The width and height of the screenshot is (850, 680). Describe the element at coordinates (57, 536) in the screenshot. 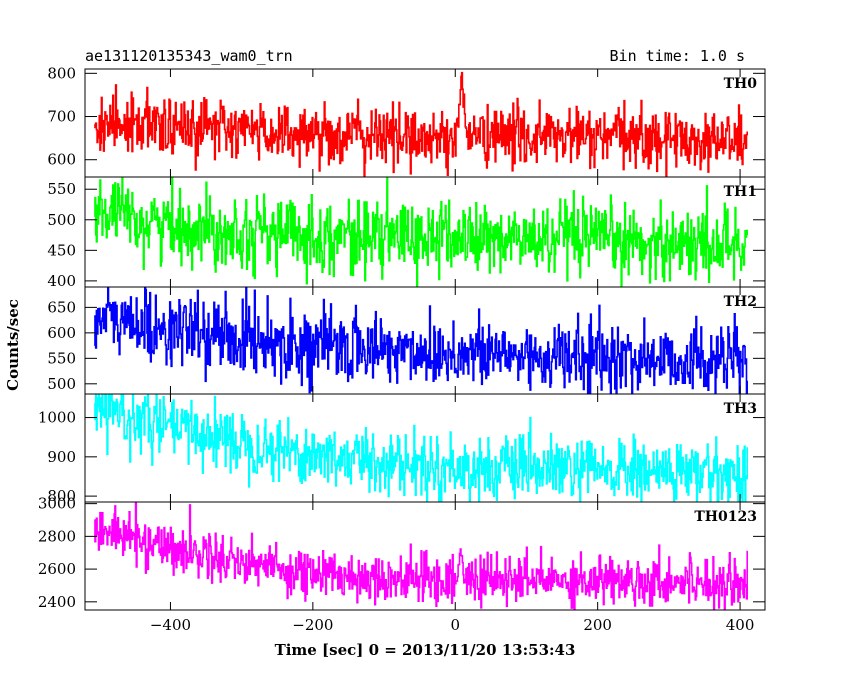

I see `y-tick-label: 2800` at that location.